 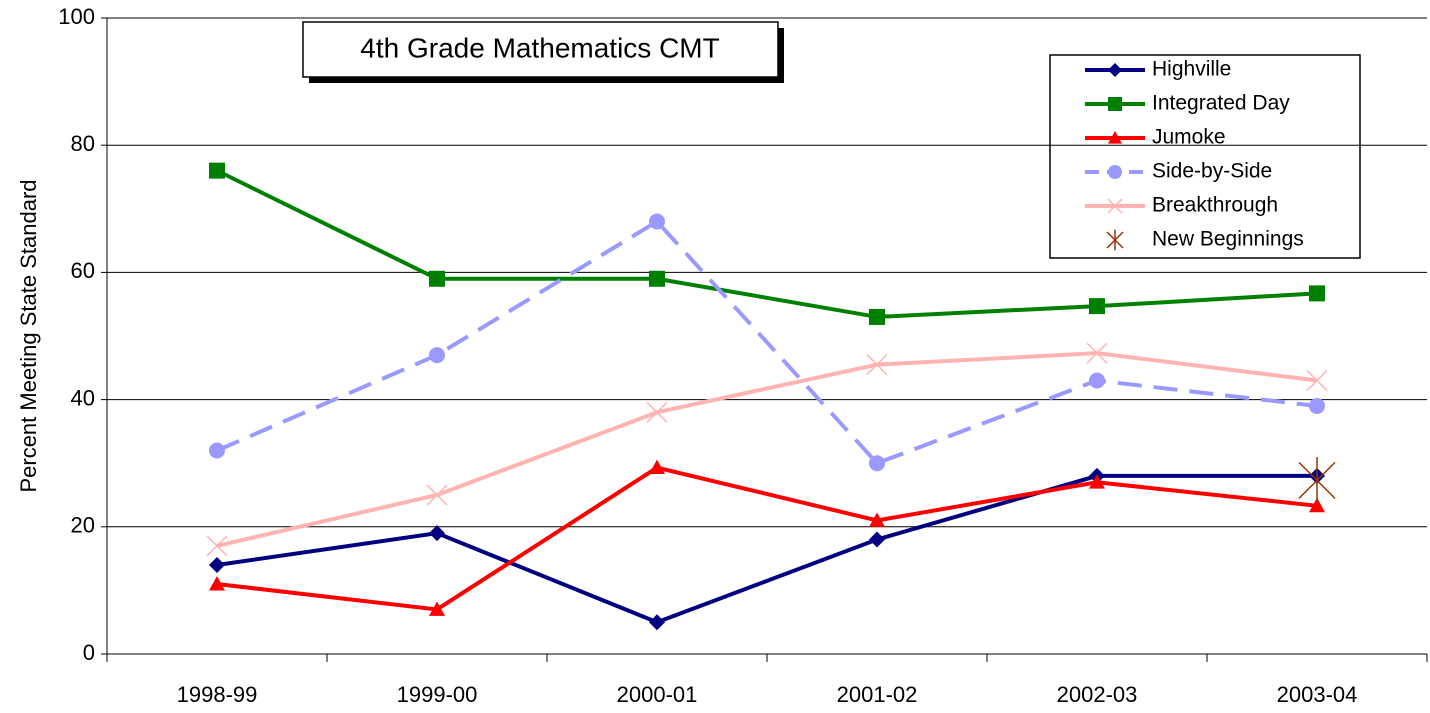 What do you see at coordinates (217, 694) in the screenshot?
I see `x-tick-label: 1998-99` at bounding box center [217, 694].